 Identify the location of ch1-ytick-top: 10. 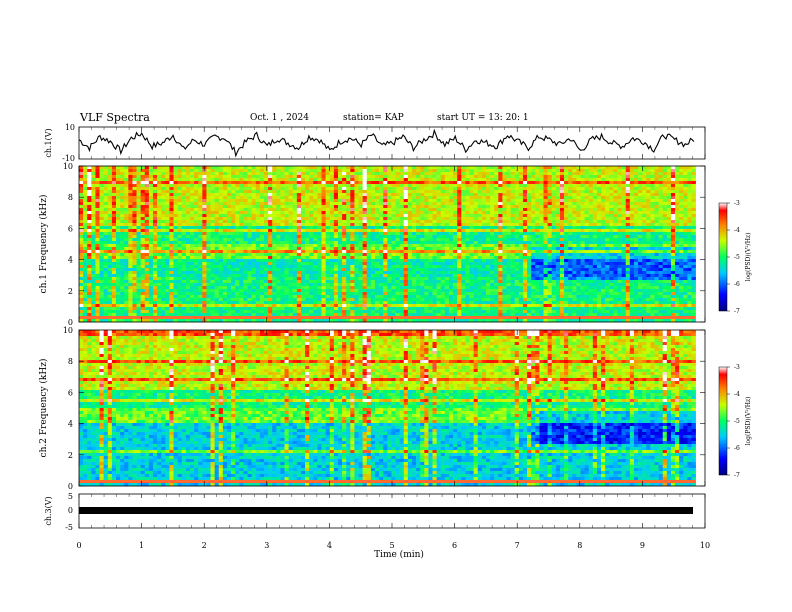
(70, 127).